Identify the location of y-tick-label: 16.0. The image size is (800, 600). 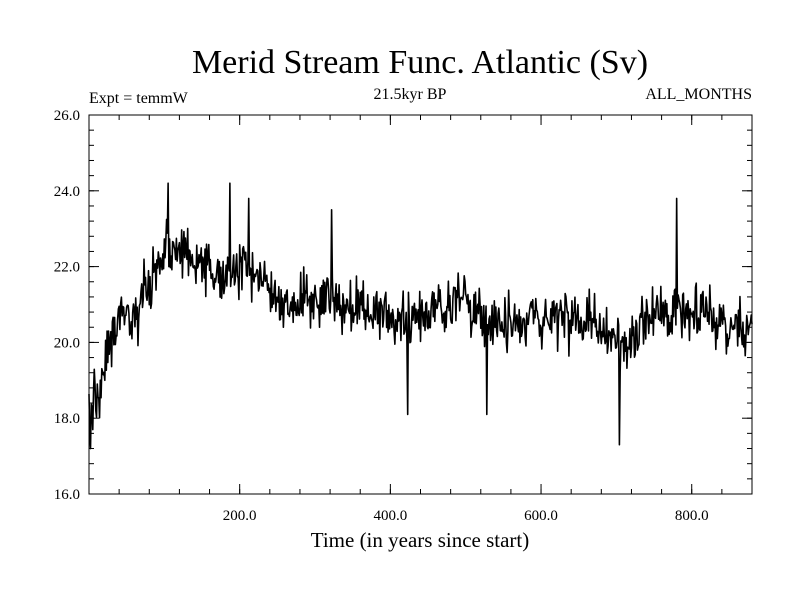
(67, 495).